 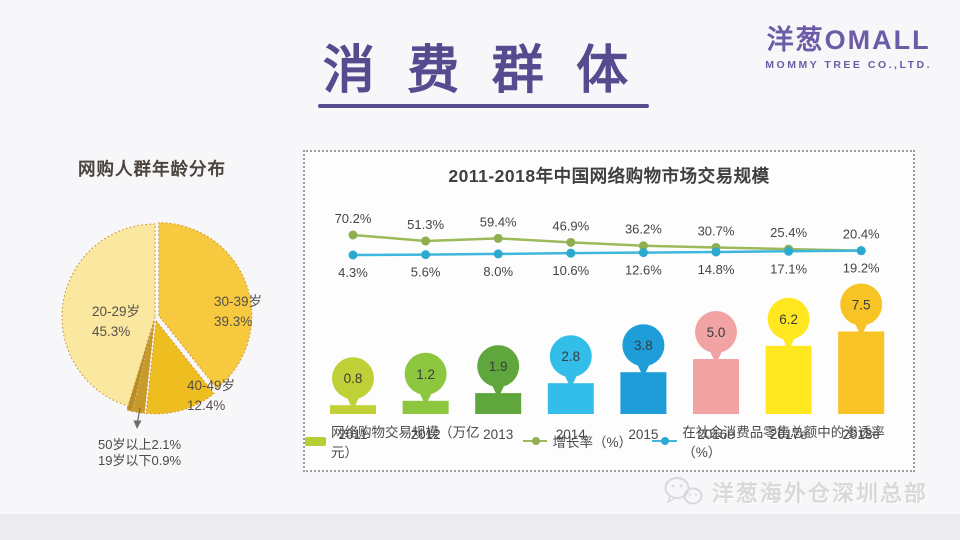 I want to click on callout-arrow, so click(x=137, y=418).